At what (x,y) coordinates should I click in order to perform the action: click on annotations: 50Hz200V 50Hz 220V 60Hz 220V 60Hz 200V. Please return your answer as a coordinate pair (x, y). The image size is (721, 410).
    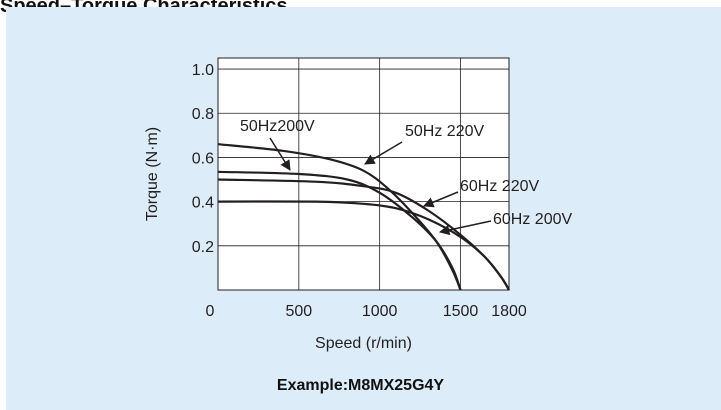
    Looking at the image, I should click on (406, 177).